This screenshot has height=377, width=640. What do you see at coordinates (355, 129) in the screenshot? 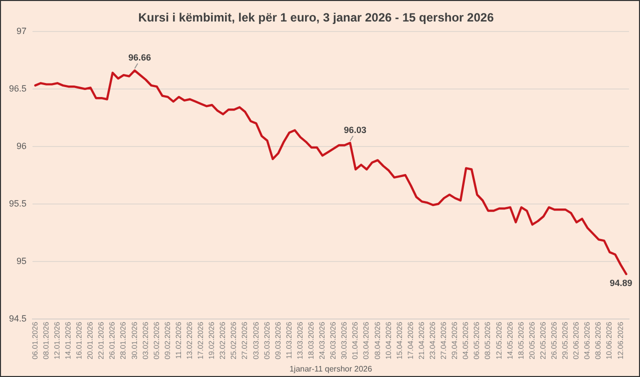
I see `data-label: 96.03` at bounding box center [355, 129].